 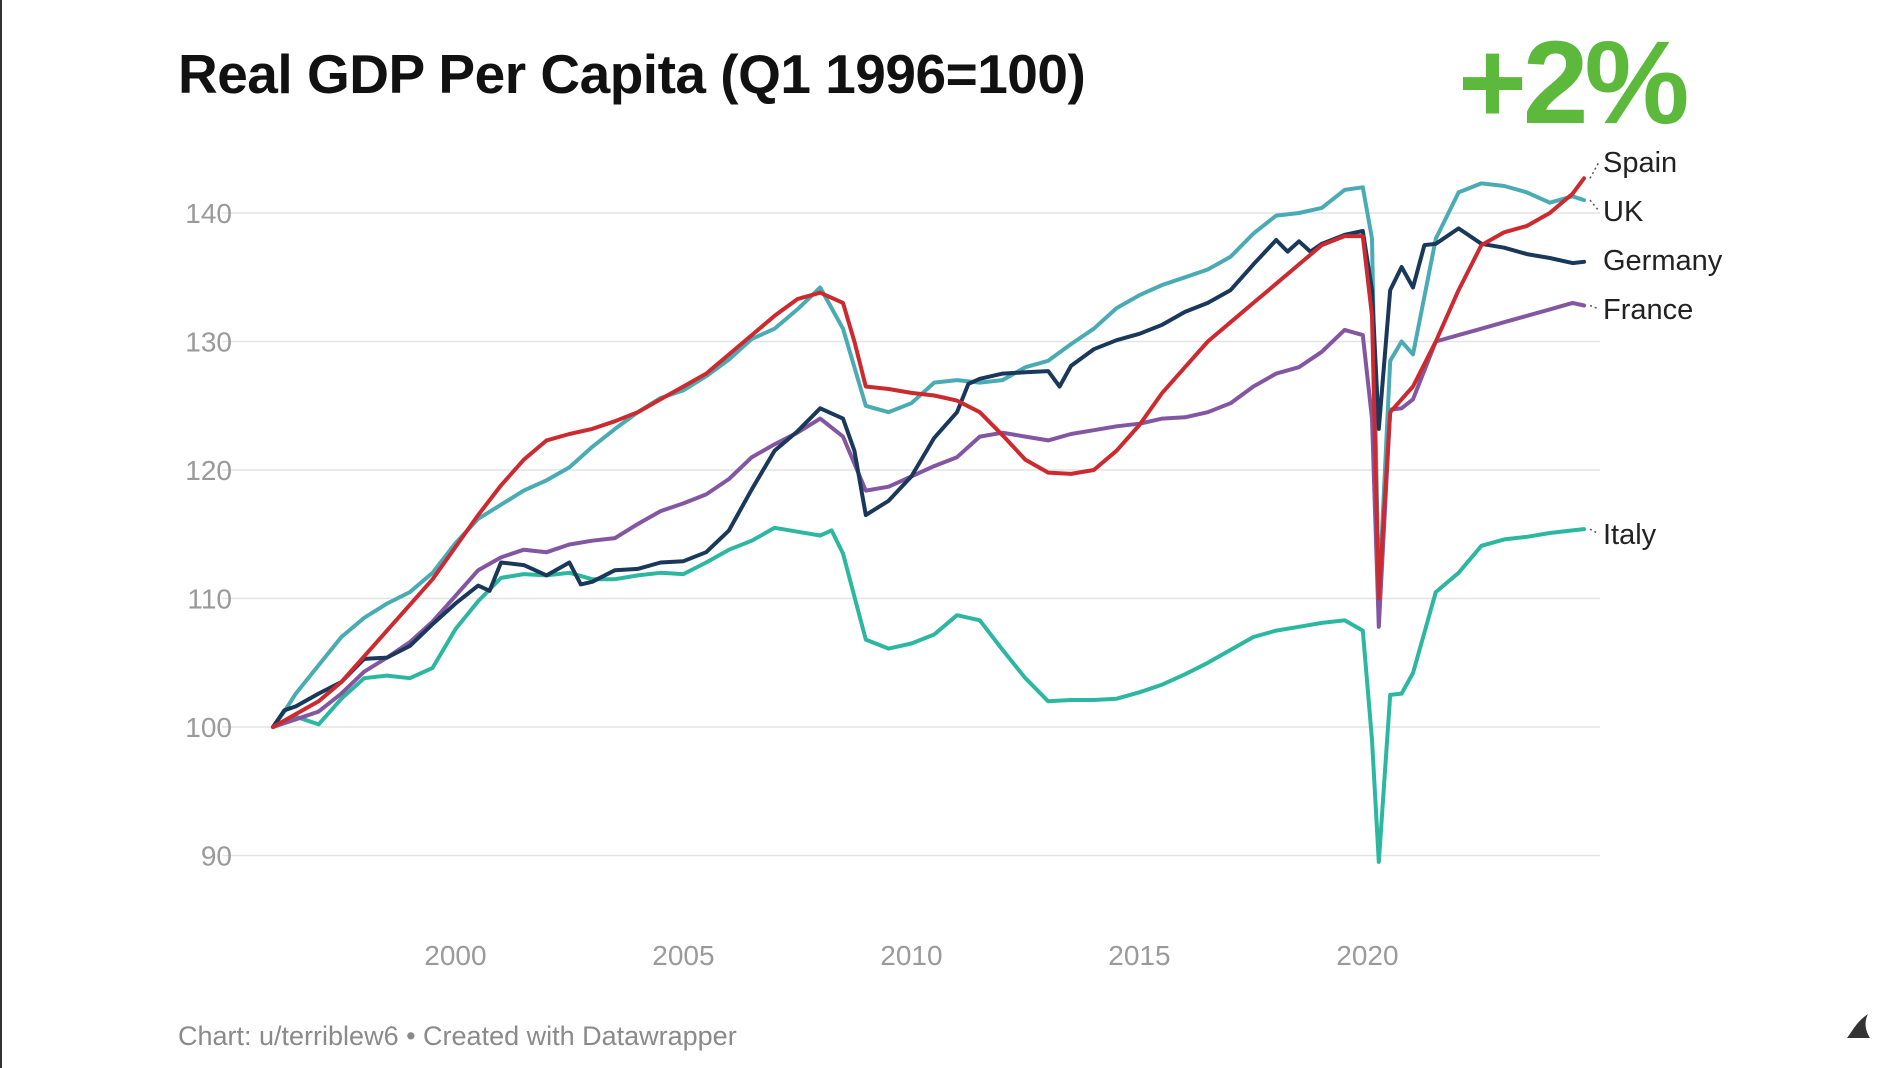 What do you see at coordinates (1640, 163) in the screenshot?
I see `series-label-spain: Spain` at bounding box center [1640, 163].